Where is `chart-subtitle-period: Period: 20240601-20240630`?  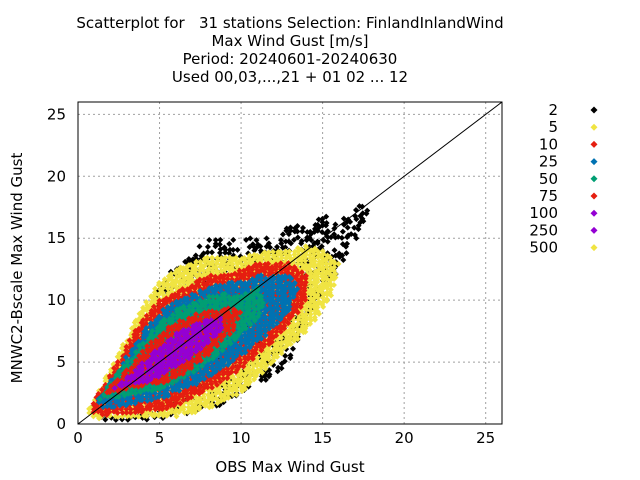 chart-subtitle-period: Period: 20240601-20240630 is located at coordinates (290, 59).